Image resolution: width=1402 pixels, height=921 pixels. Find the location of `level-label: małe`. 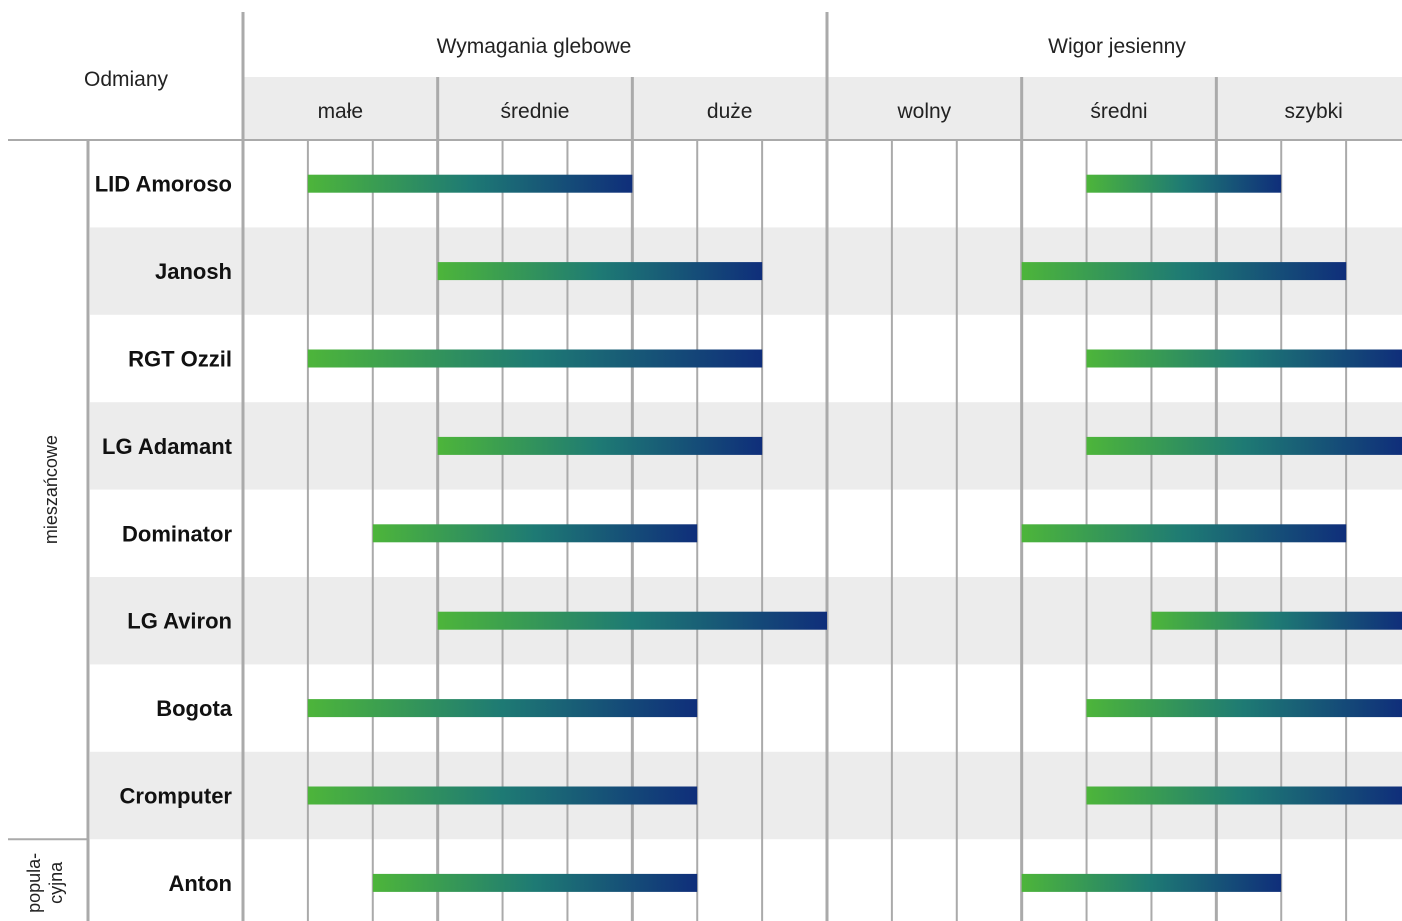

level-label: małe is located at coordinates (341, 111).